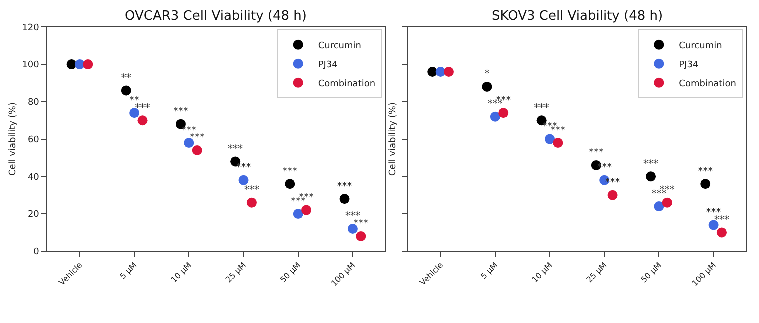  I want to click on y-tick-label: 60, so click(34, 140).